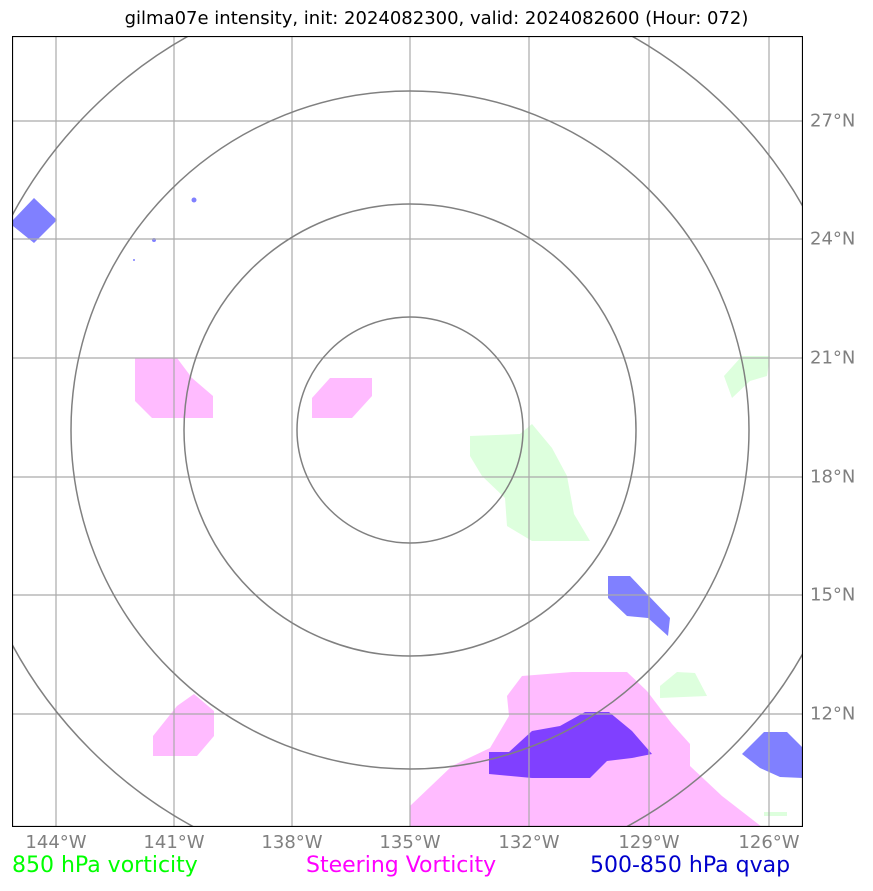  Describe the element at coordinates (529, 842) in the screenshot. I see `lon-label: 132°W` at that location.